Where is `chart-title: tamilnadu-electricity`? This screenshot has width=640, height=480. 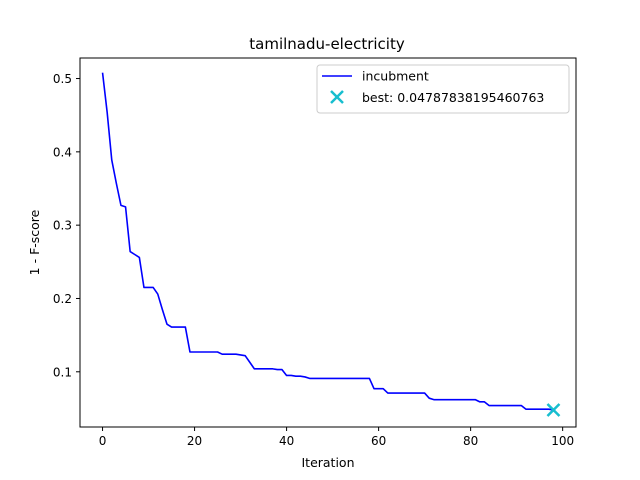
chart-title: tamilnadu-electricity is located at coordinates (327, 44).